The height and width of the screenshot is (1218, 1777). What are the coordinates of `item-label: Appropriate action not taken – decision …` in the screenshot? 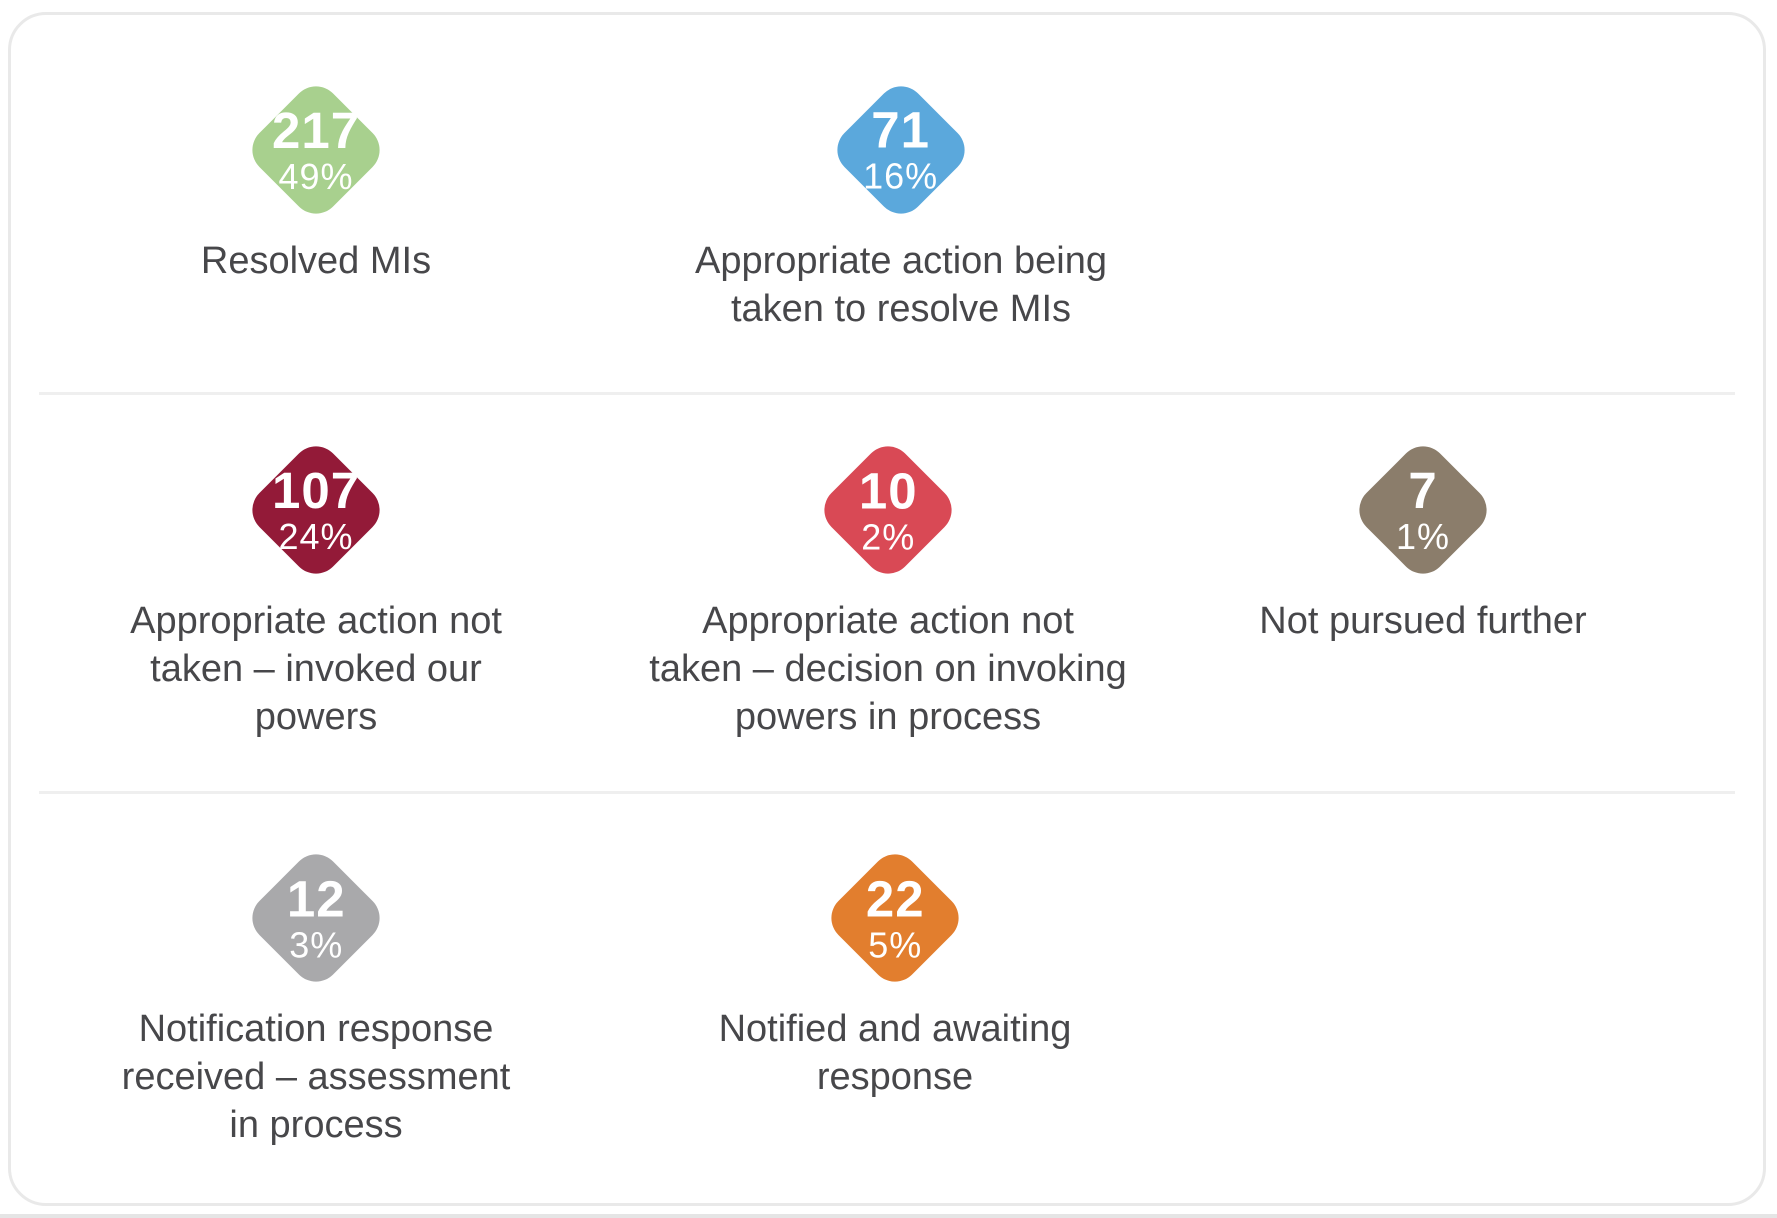 It's located at (888, 669).